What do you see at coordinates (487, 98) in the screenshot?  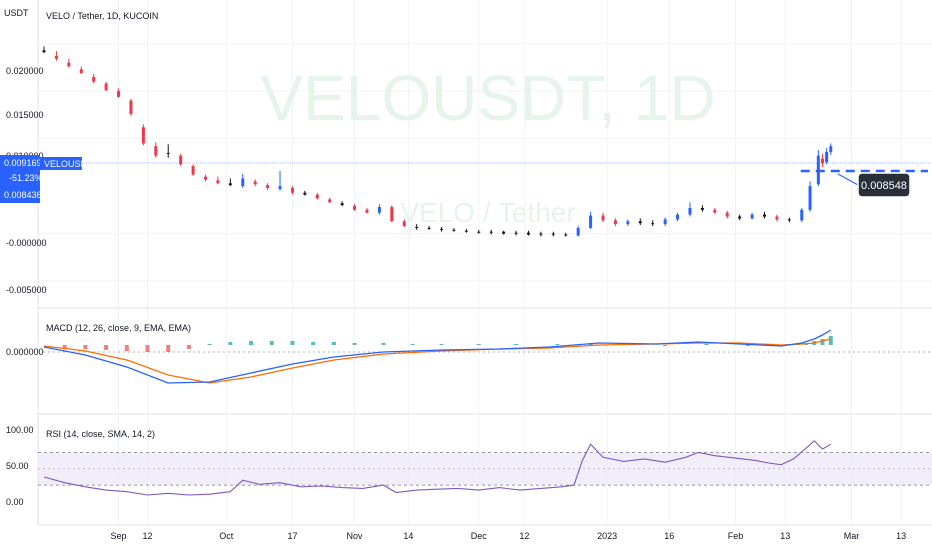 I see `watermark-symbol: VELOUSDT, 1D` at bounding box center [487, 98].